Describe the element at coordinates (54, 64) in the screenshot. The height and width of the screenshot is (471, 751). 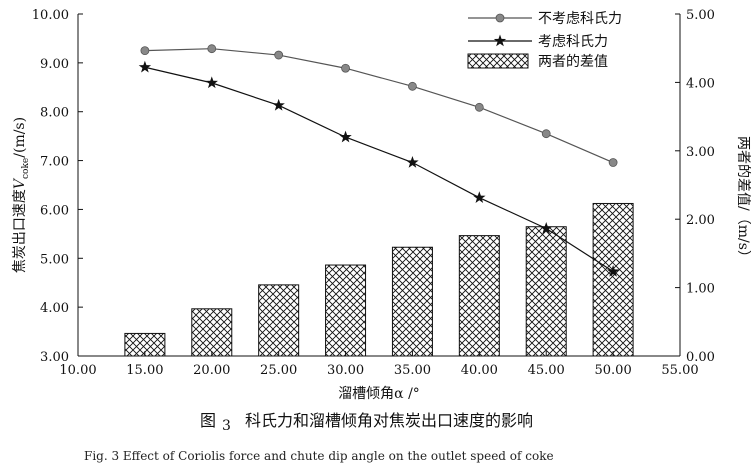
I see `y-left-tick-label: 9.00` at that location.